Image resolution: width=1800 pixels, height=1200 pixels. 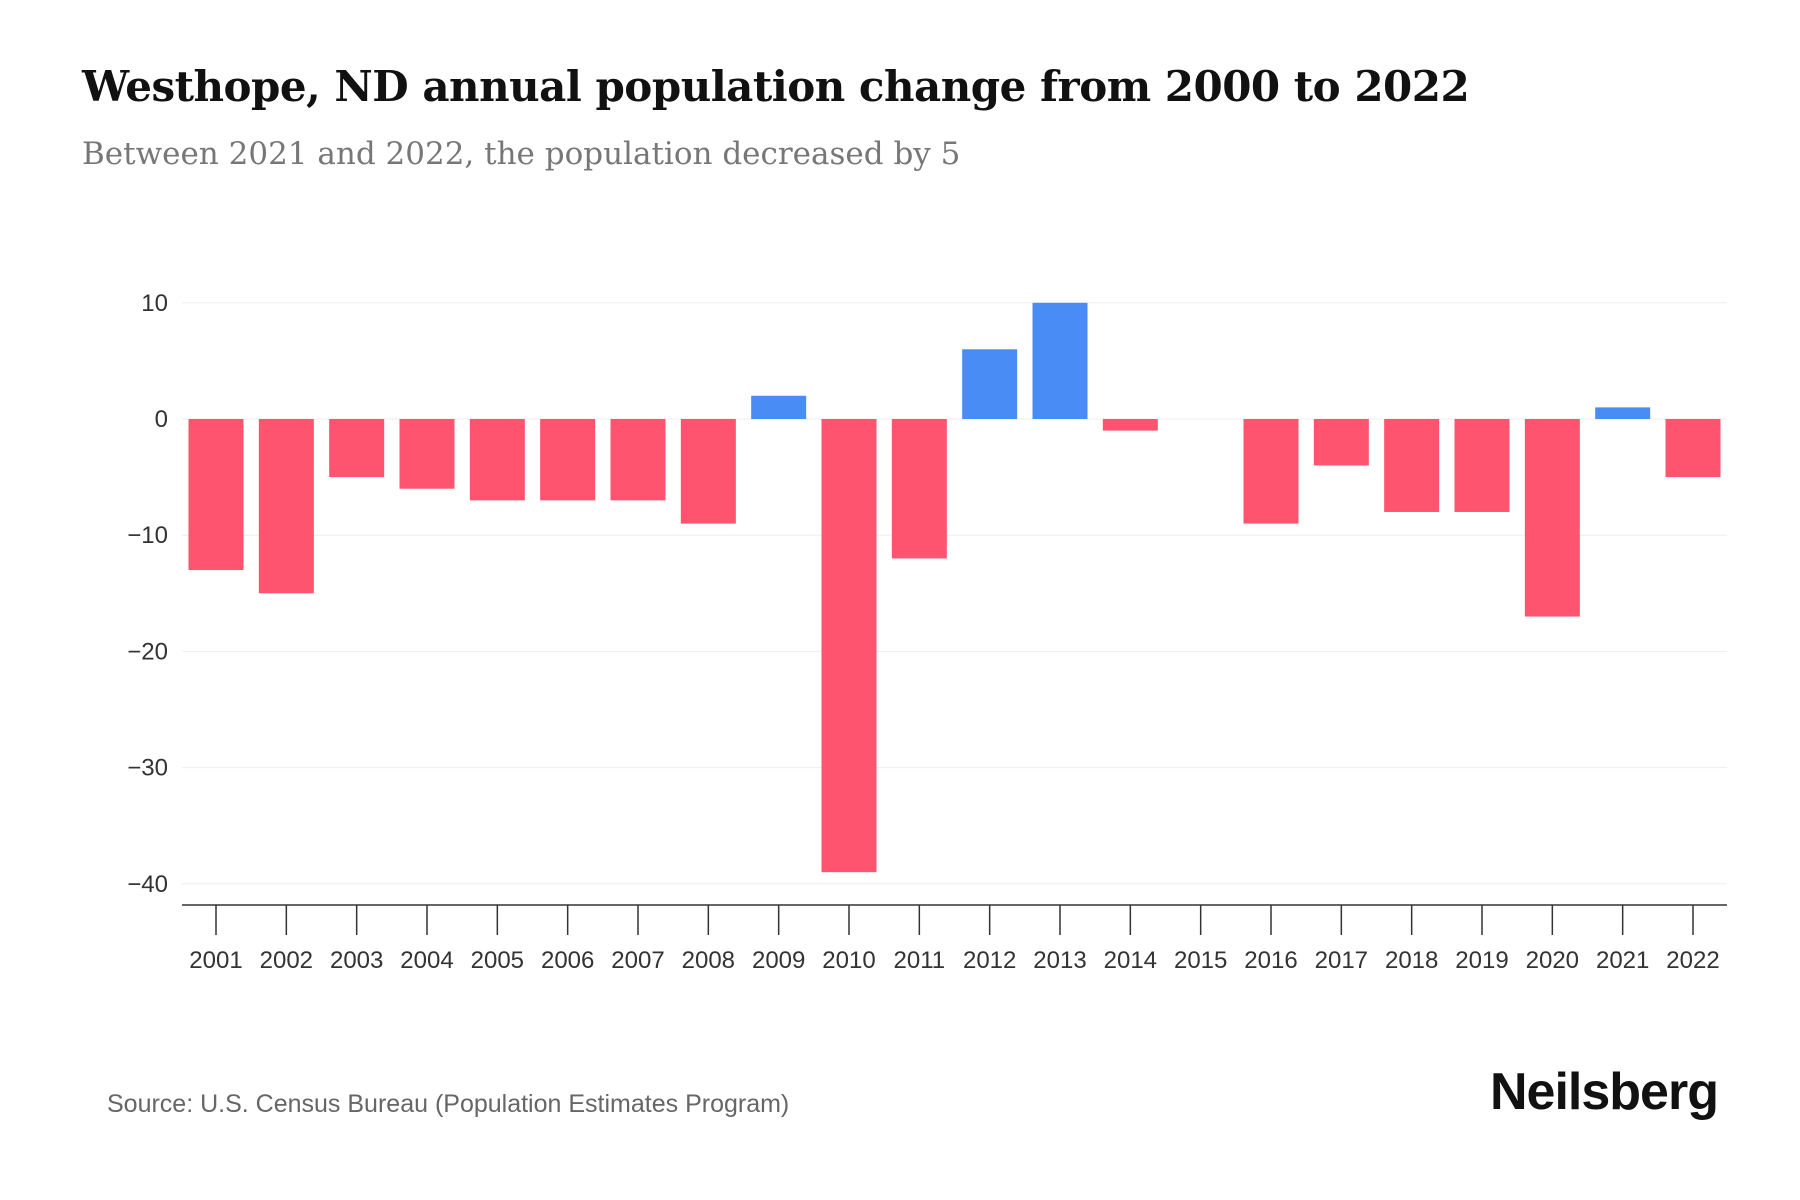 I want to click on bar-2003, so click(x=357, y=448).